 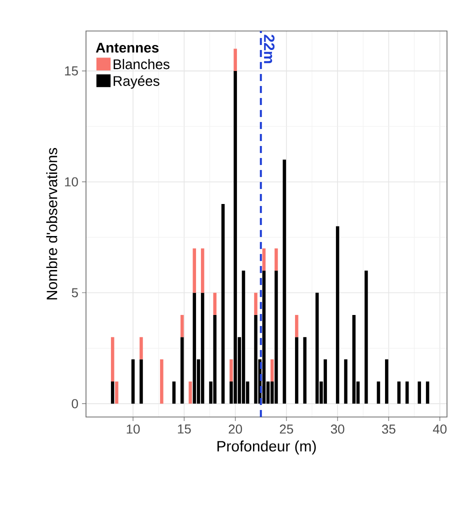 I want to click on y-axis-title: Nombre d'observations, so click(x=52, y=224).